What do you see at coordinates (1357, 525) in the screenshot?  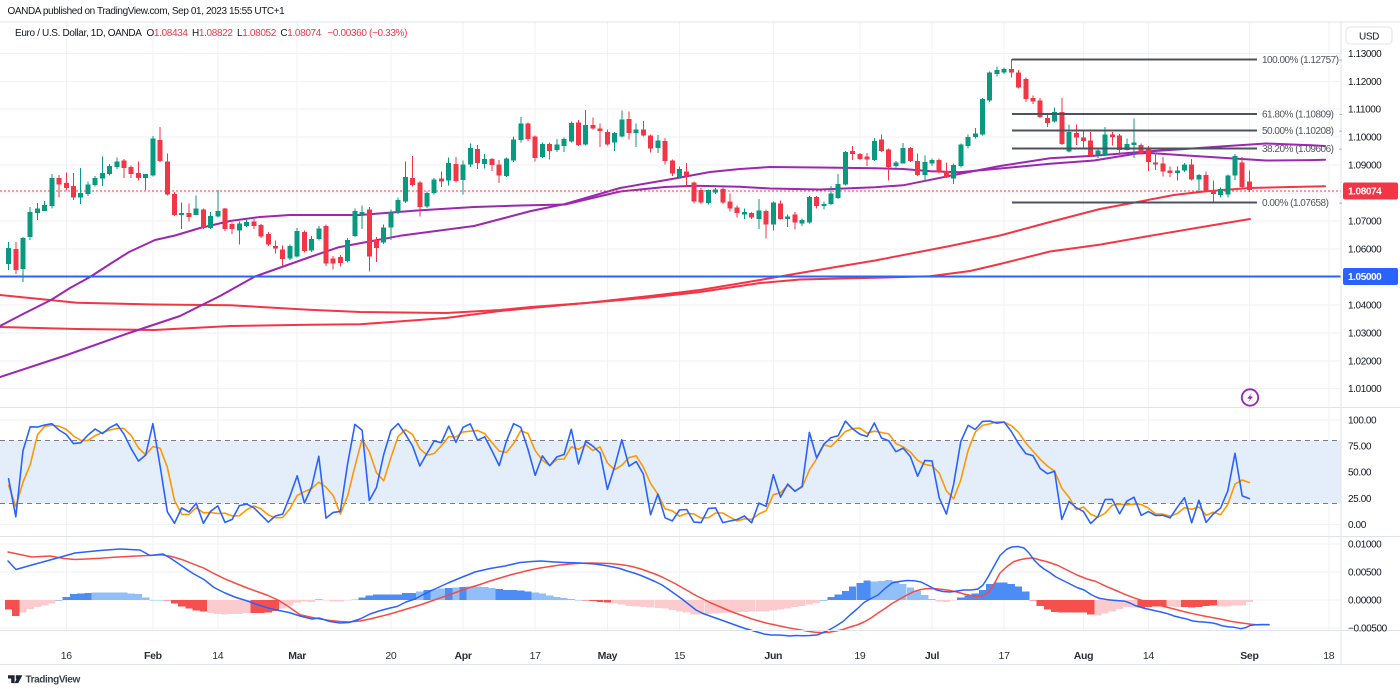 I see `svg-text: 0.00` at bounding box center [1357, 525].